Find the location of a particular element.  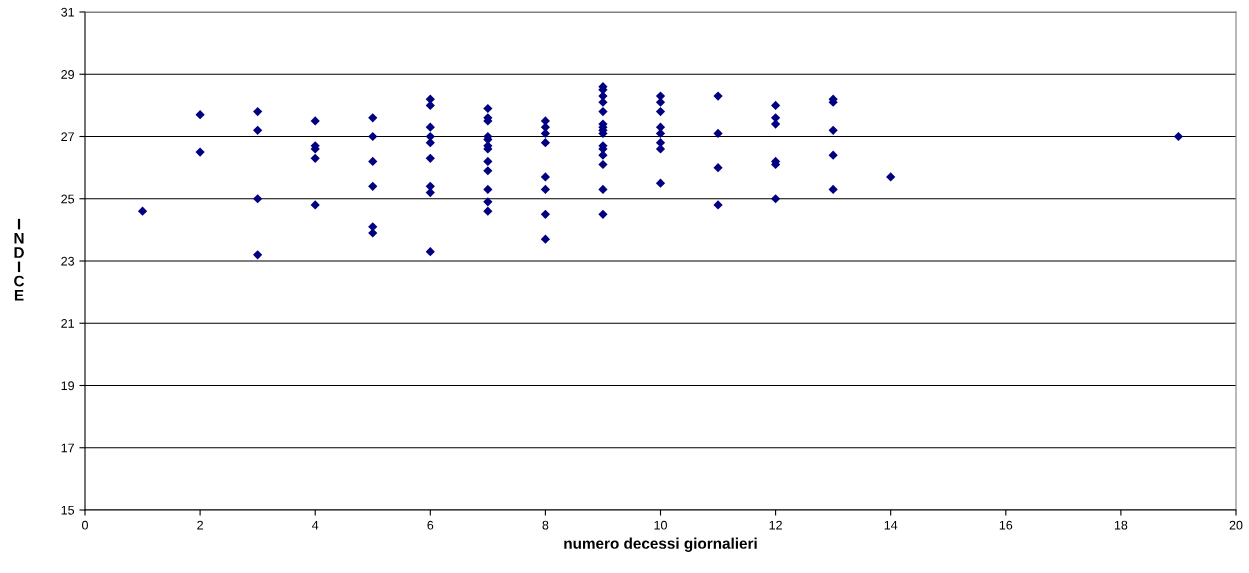

y-tick-label: 19 is located at coordinates (67, 386).